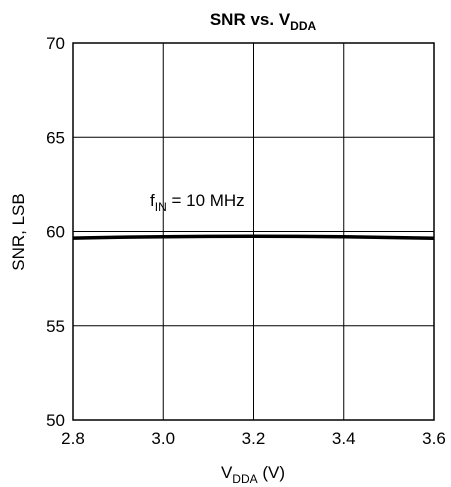  I want to click on annotation-fin: fIN = 10 MHz, so click(197, 202).